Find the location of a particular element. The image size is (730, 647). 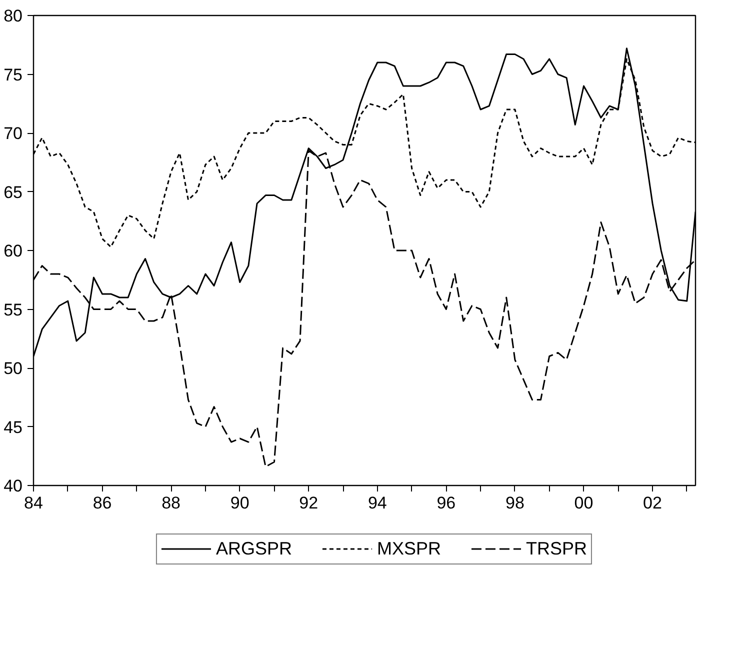

legend-label: ARGSPR is located at coordinates (254, 548).